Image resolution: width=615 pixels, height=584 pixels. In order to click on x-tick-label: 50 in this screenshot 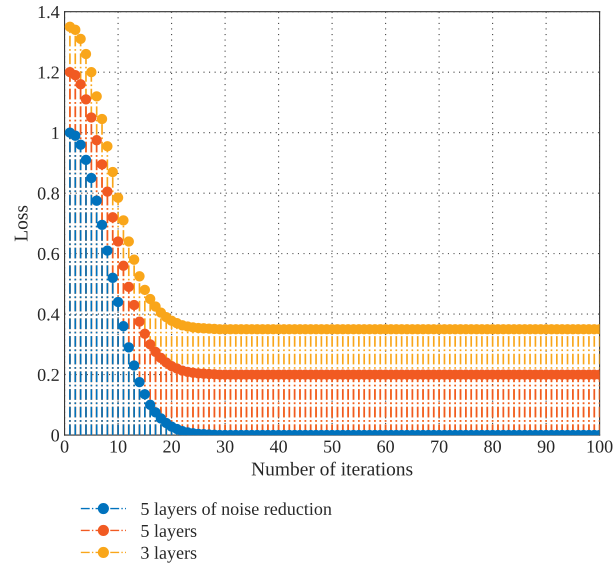, I will do `click(332, 446)`.